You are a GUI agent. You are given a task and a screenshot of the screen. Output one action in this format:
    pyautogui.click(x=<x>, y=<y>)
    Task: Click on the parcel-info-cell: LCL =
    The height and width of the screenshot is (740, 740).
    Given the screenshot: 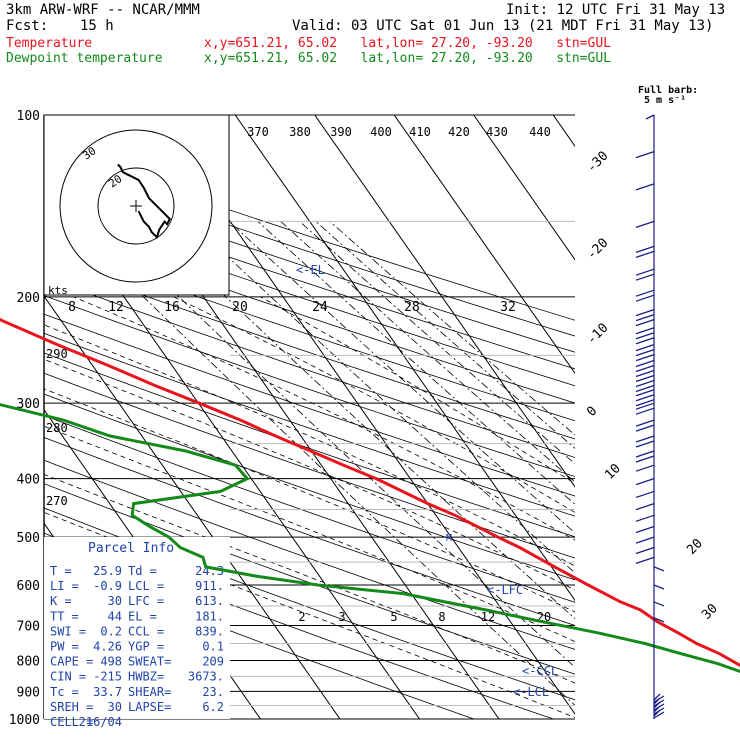 What is the action you would take?
    pyautogui.click(x=146, y=586)
    